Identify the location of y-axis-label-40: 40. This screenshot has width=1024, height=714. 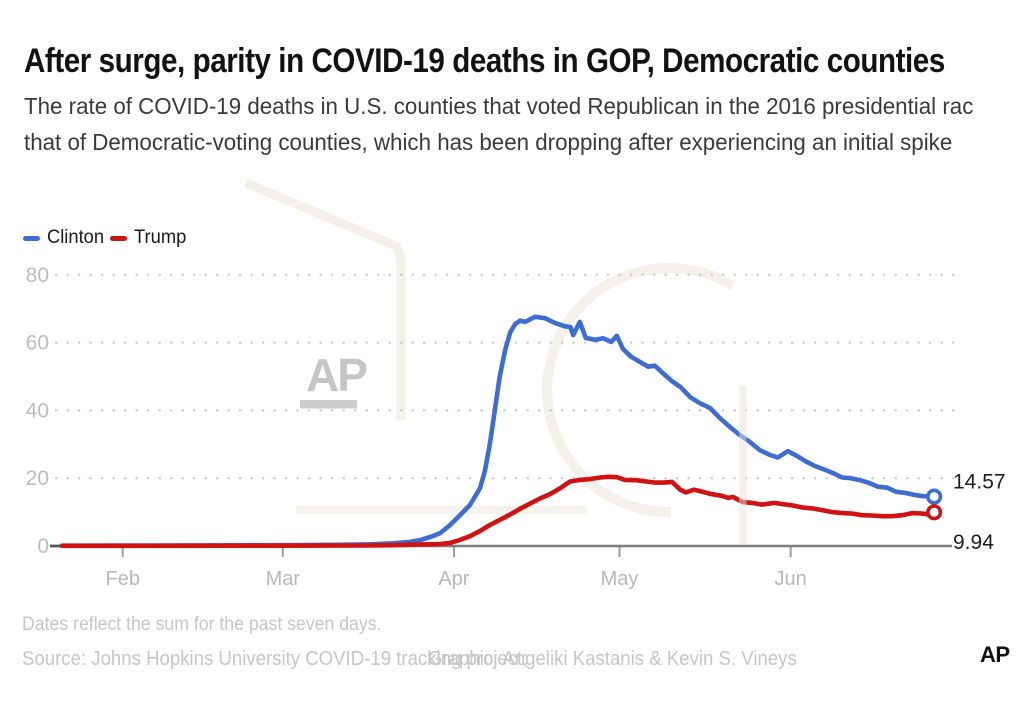
(37, 410).